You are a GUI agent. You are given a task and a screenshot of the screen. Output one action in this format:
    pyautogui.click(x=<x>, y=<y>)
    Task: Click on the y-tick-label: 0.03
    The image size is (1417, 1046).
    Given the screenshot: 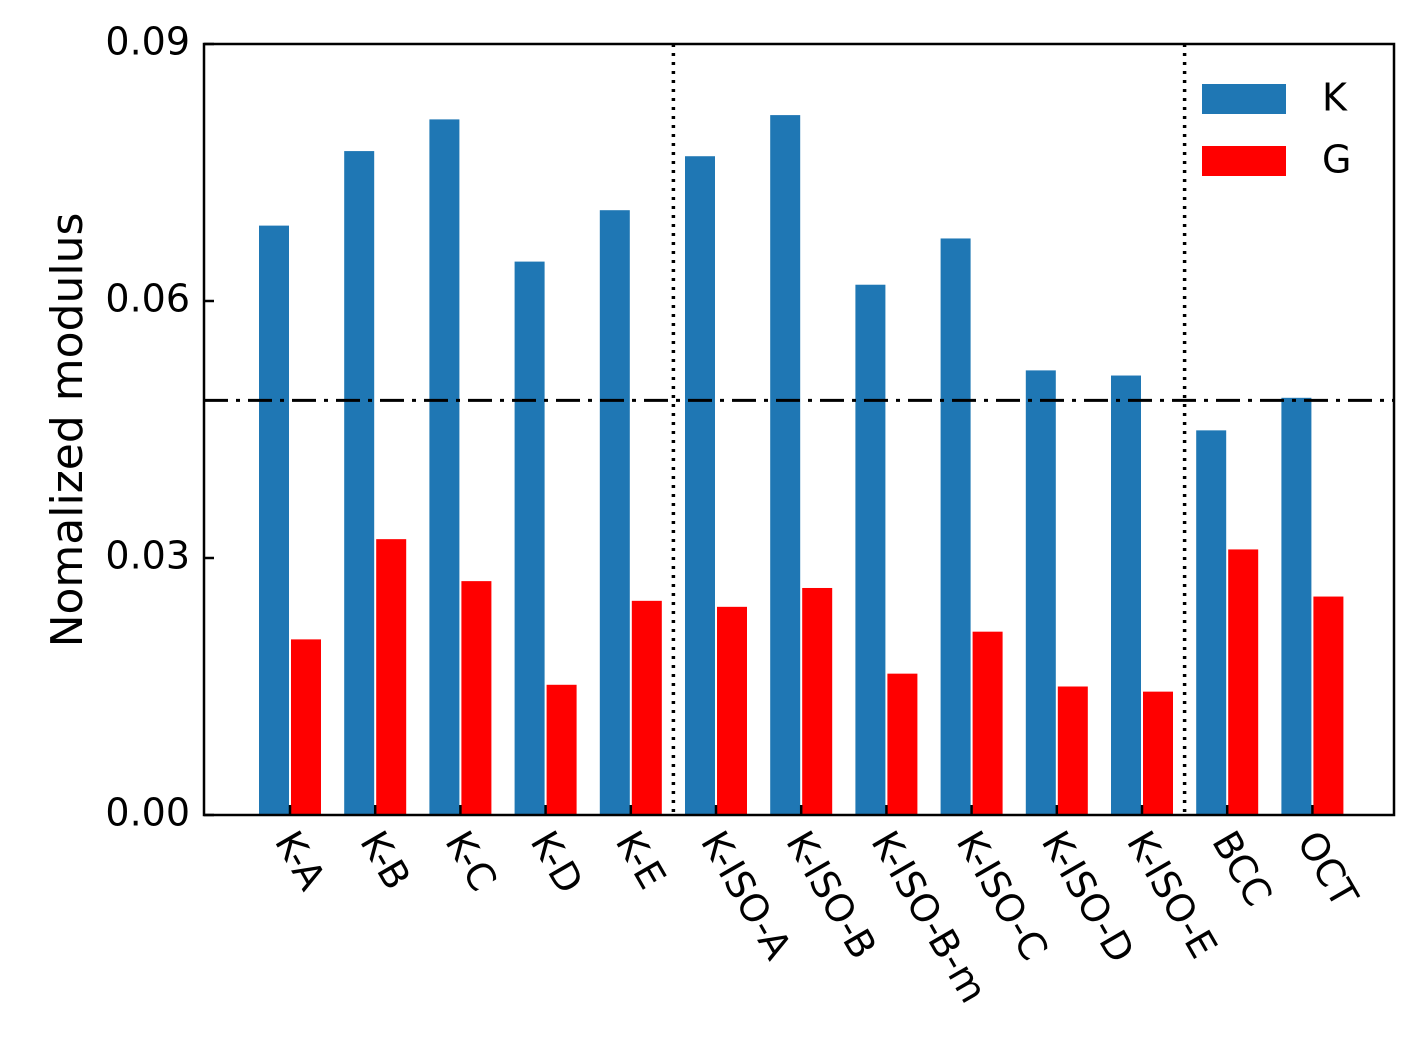 What is the action you would take?
    pyautogui.click(x=147, y=556)
    